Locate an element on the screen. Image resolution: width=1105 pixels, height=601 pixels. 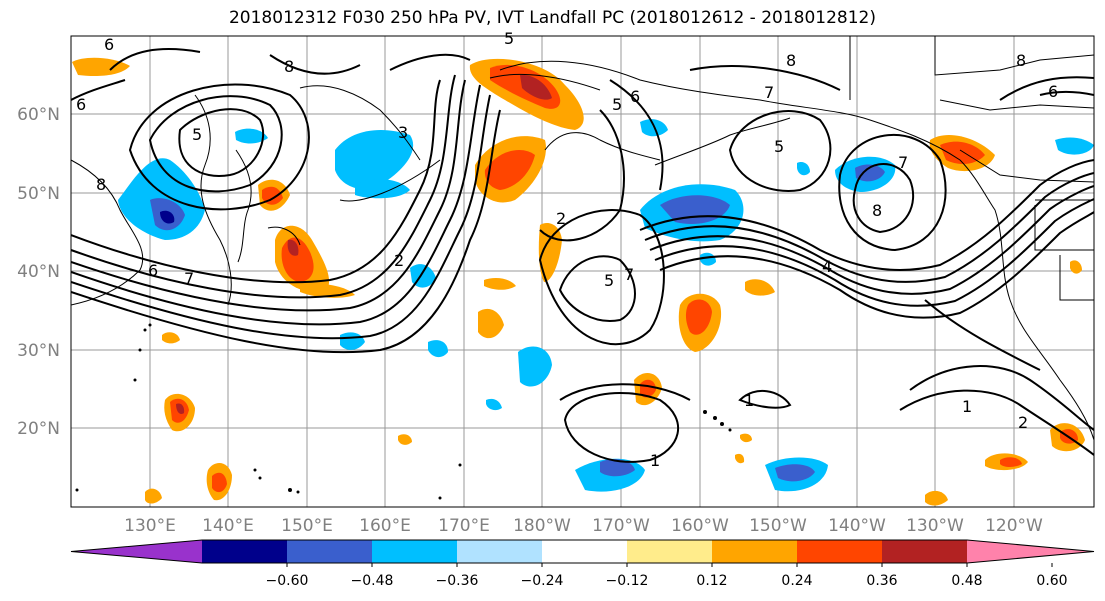
lon-label: 140°E is located at coordinates (228, 526).